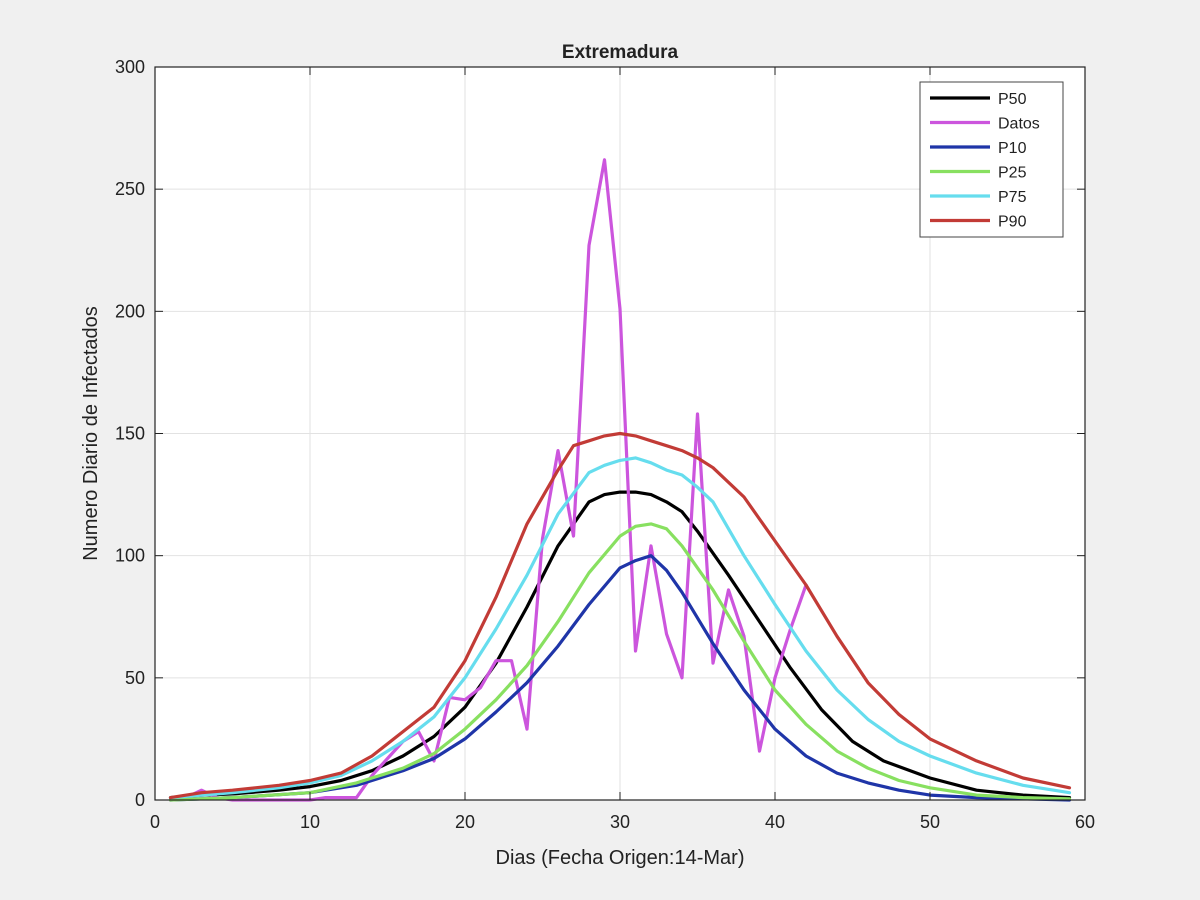 This screenshot has height=900, width=1200. Describe the element at coordinates (130, 434) in the screenshot. I see `y-tick-label: 150` at that location.